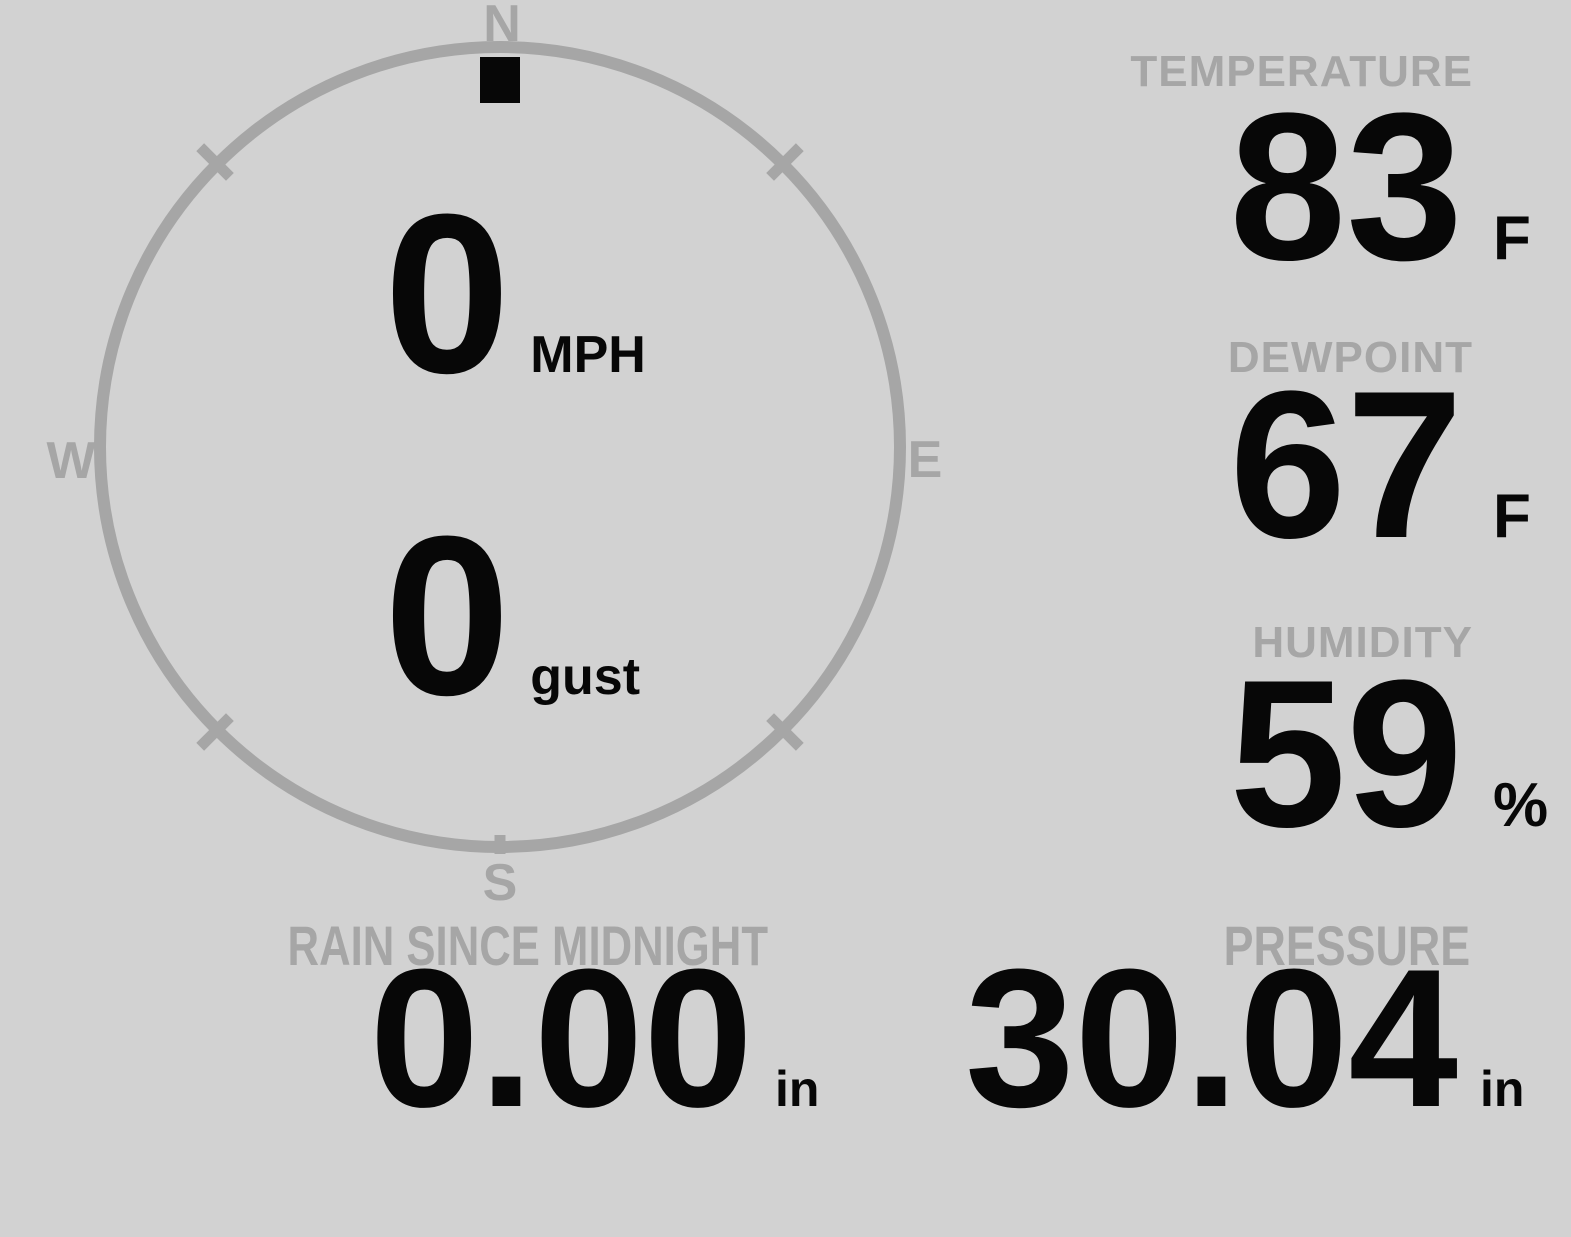 The height and width of the screenshot is (1237, 1571). Describe the element at coordinates (1301, 71) in the screenshot. I see `temperature-label: TEMPERATURE` at that location.